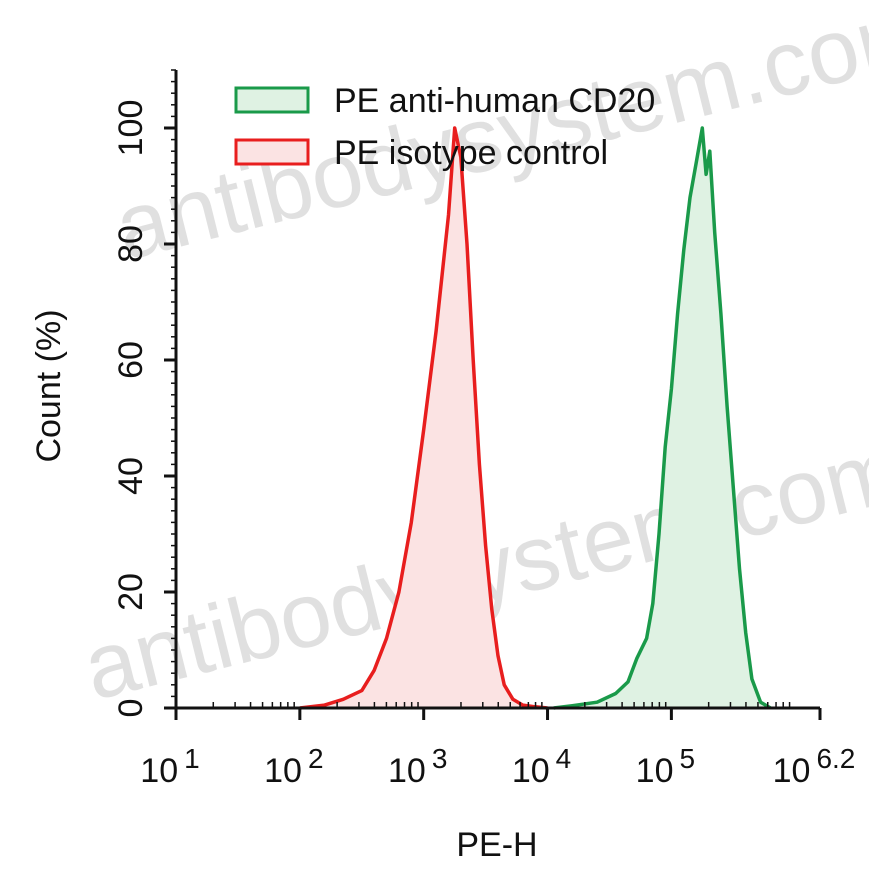 Image resolution: width=869 pixels, height=878 pixels. What do you see at coordinates (665, 766) in the screenshot?
I see `x-tick-label: 10 5` at bounding box center [665, 766].